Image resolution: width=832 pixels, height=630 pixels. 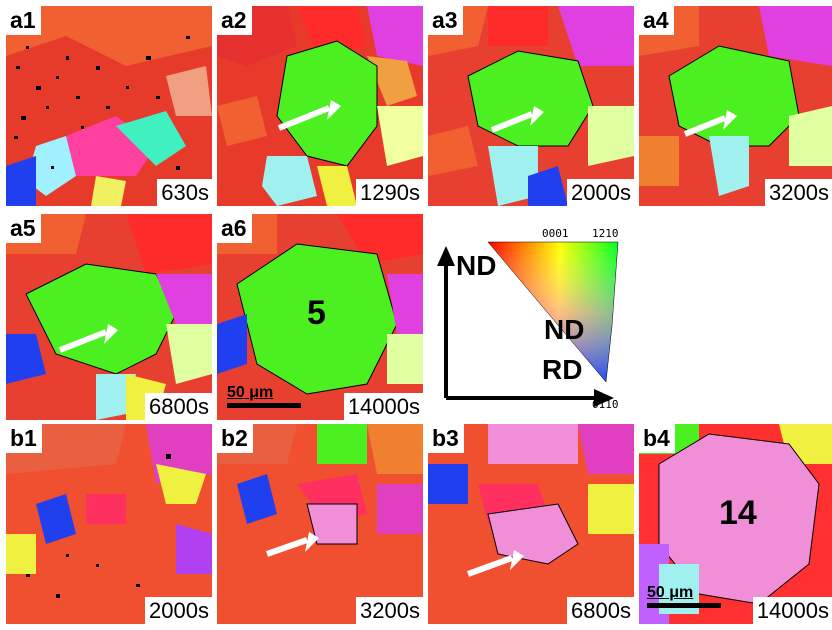 I want to click on corner-0001-label: 0001, so click(x=555, y=233).